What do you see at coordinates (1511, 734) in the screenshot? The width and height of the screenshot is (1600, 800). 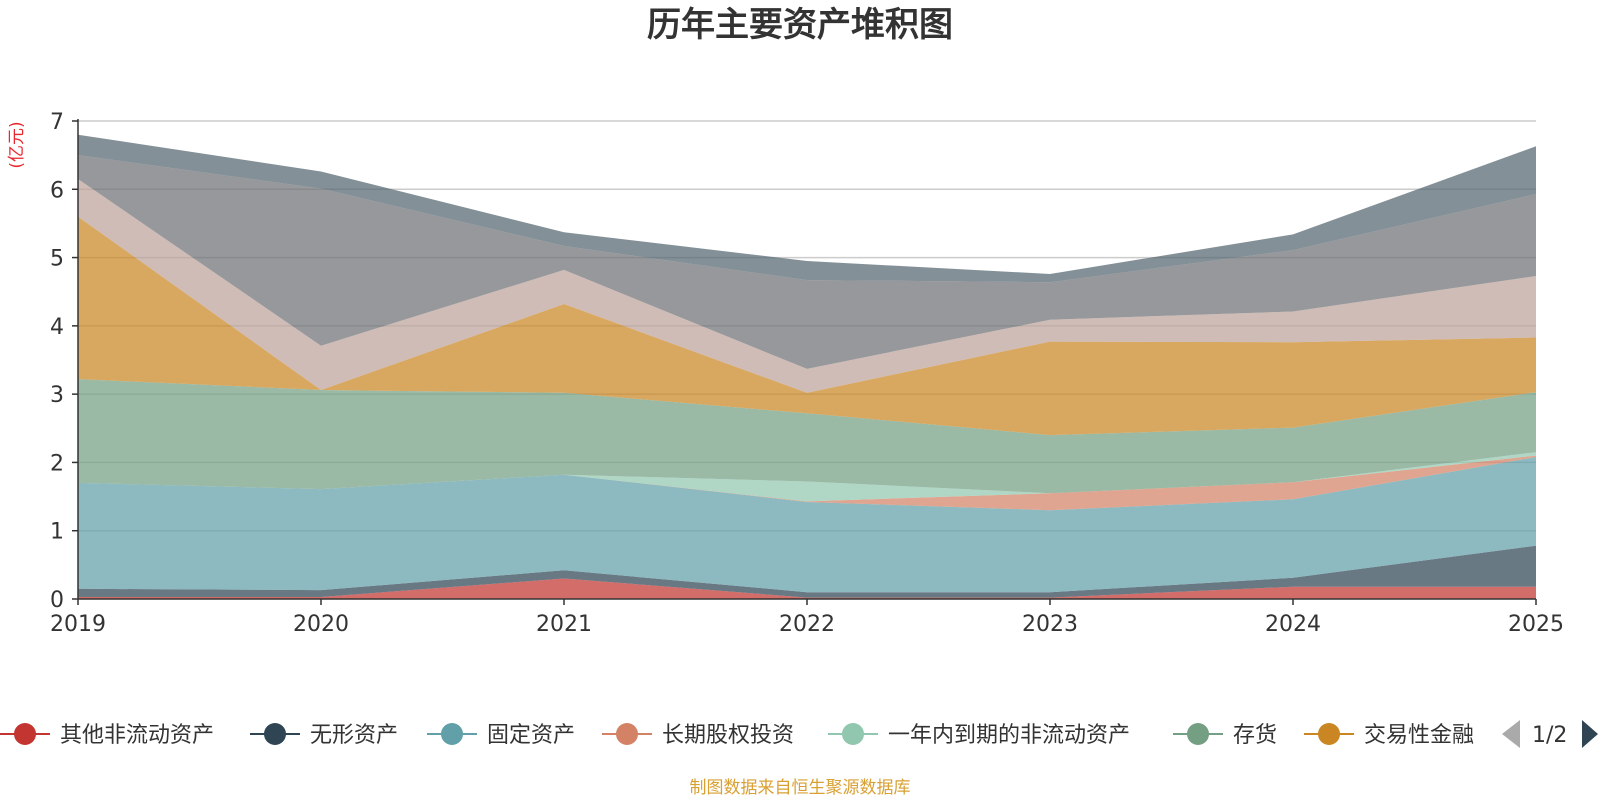 I see `legend-prev-page-icon` at bounding box center [1511, 734].